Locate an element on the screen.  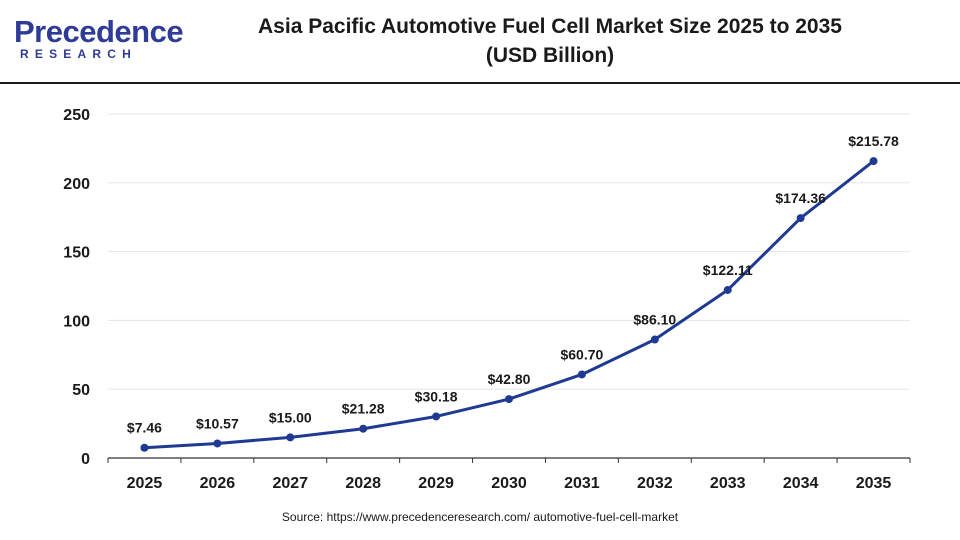
chart-title-line-2: (USD Billion) is located at coordinates (550, 55).